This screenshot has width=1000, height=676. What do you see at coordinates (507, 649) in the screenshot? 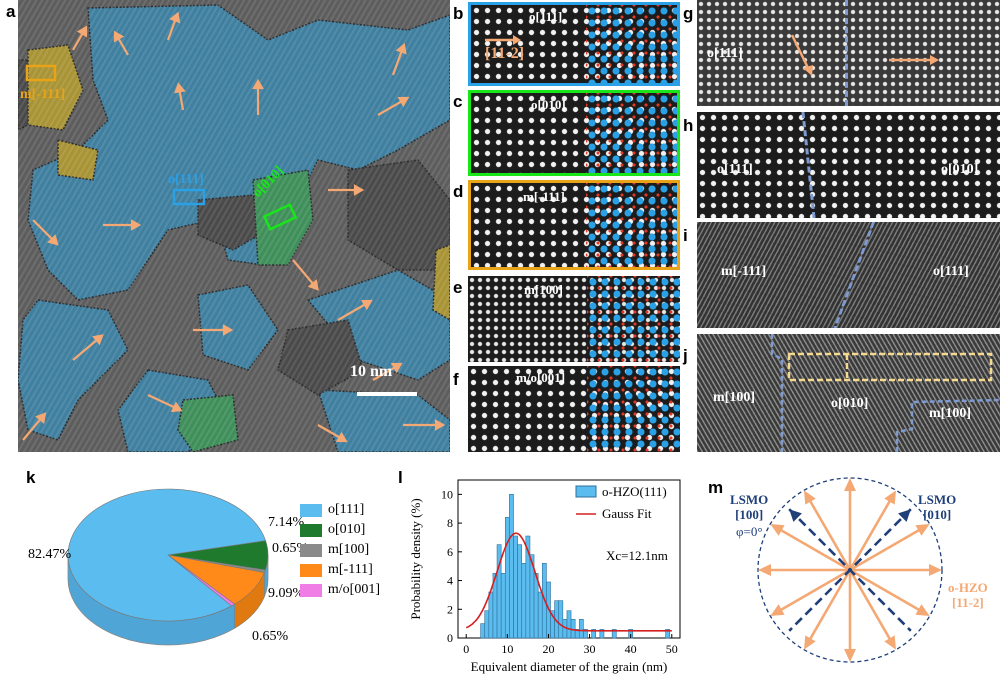
I see `x-tick-label: 10` at bounding box center [507, 649].